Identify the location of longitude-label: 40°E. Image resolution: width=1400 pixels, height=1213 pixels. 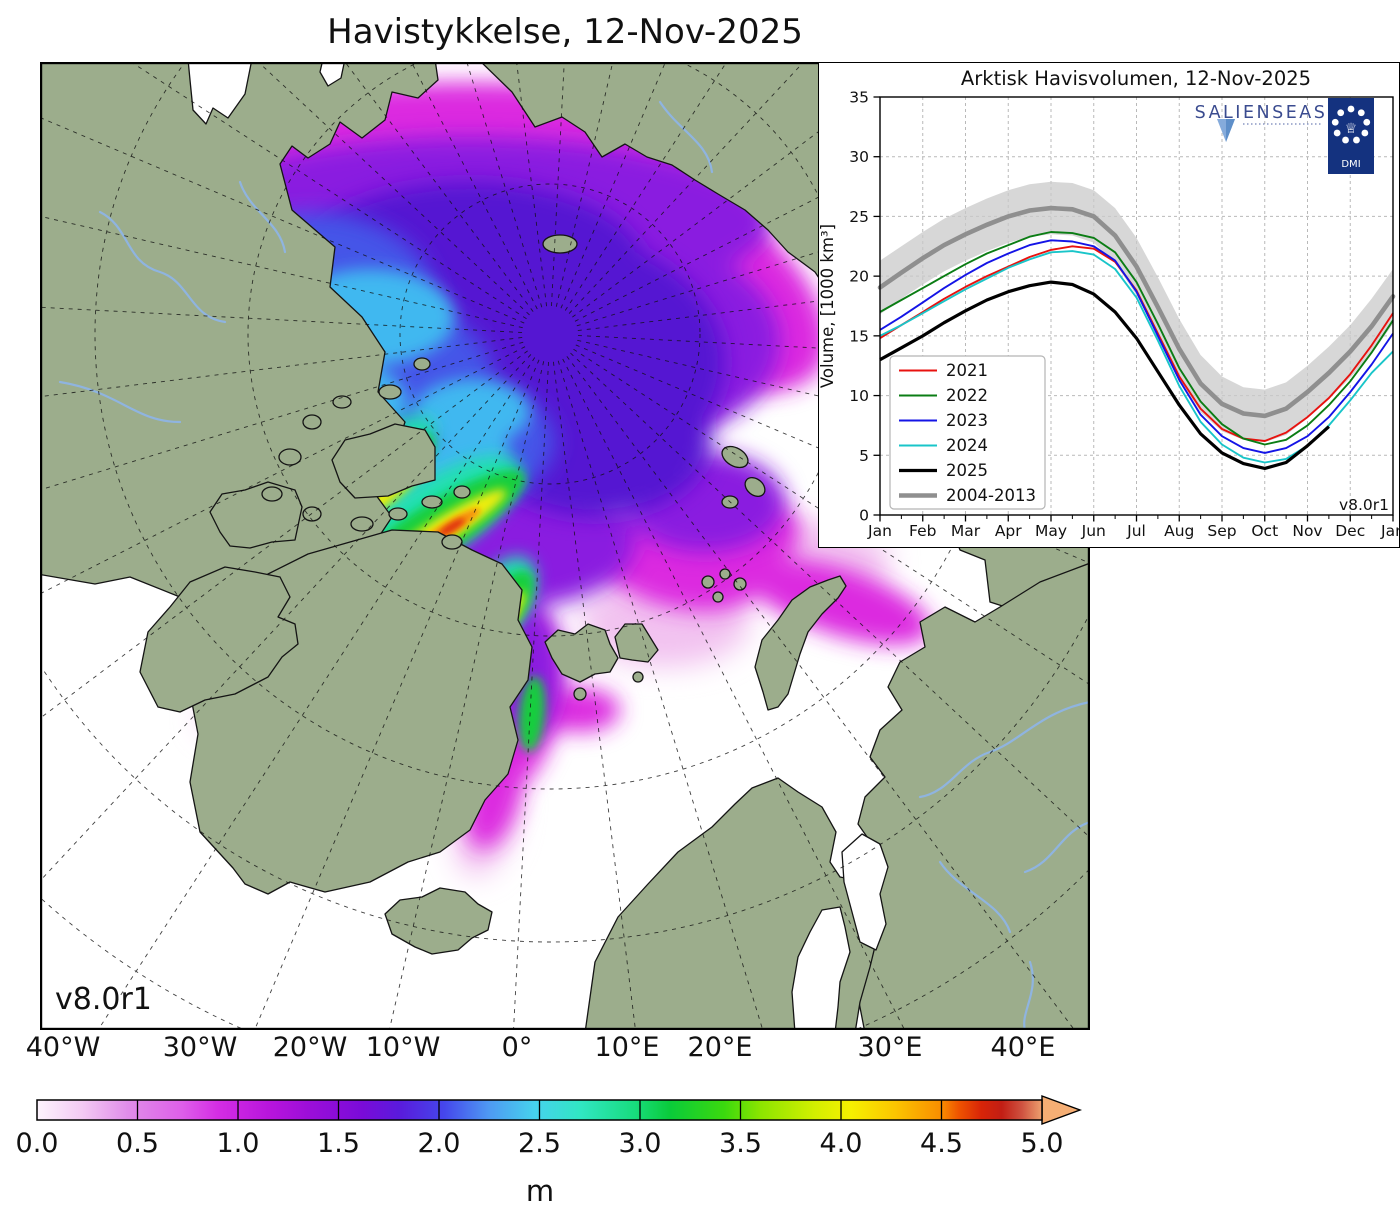
(1023, 1047).